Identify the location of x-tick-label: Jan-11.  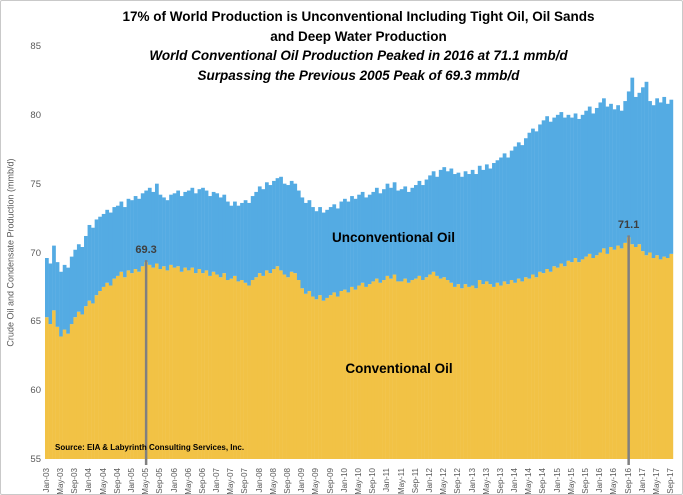
(387, 480).